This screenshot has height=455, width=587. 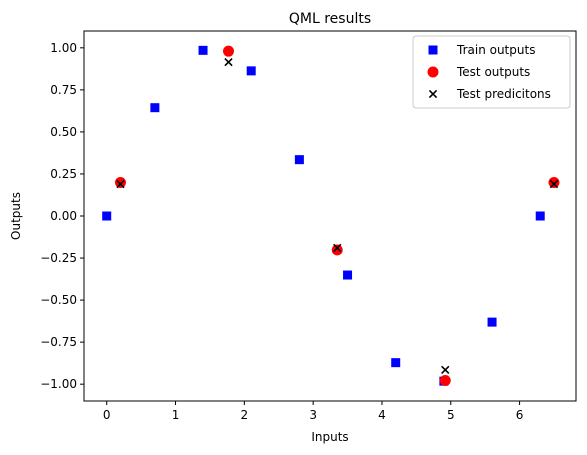 What do you see at coordinates (63, 90) in the screenshot?
I see `y-tick-label: 0.75` at bounding box center [63, 90].